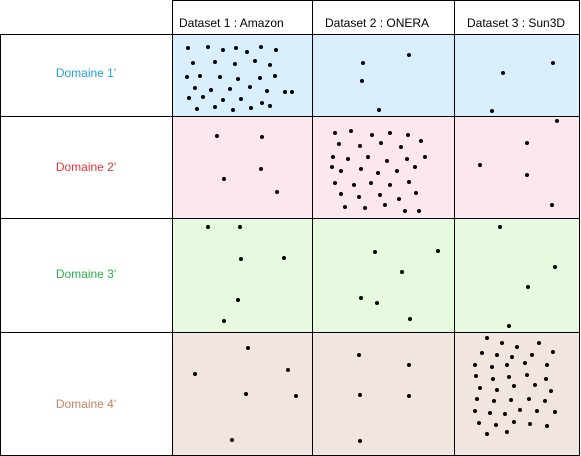  Describe the element at coordinates (86, 274) in the screenshot. I see `row-label-domaine-3: Domaine 3'` at that location.